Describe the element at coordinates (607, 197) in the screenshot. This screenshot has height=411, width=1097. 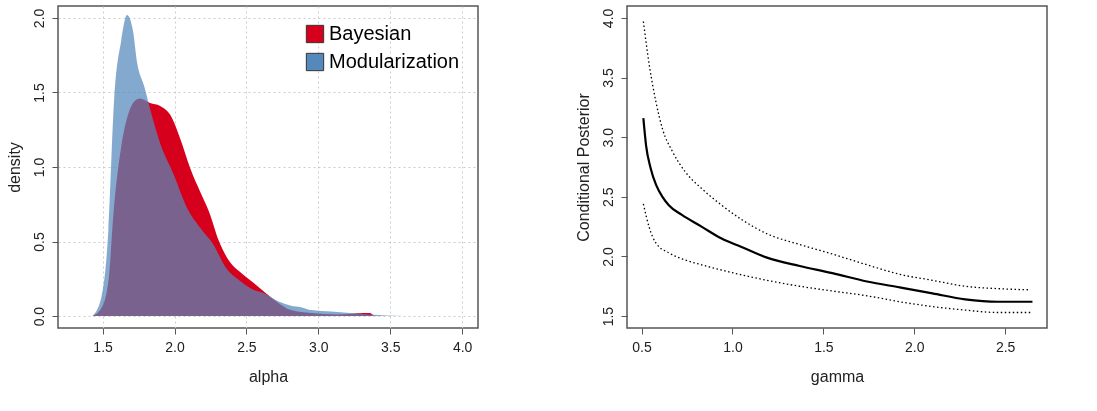
I see `y-tick-label: 2.5` at that location.